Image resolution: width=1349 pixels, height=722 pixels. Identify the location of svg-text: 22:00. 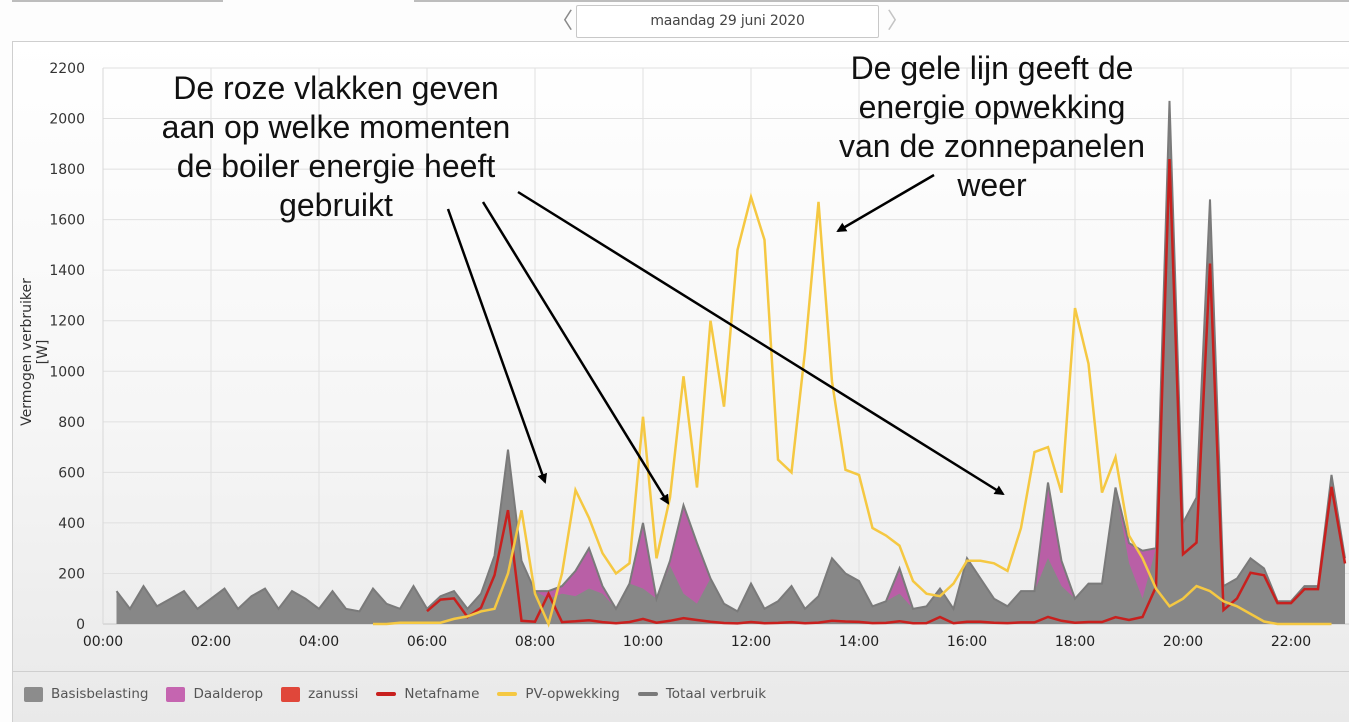
(1291, 642).